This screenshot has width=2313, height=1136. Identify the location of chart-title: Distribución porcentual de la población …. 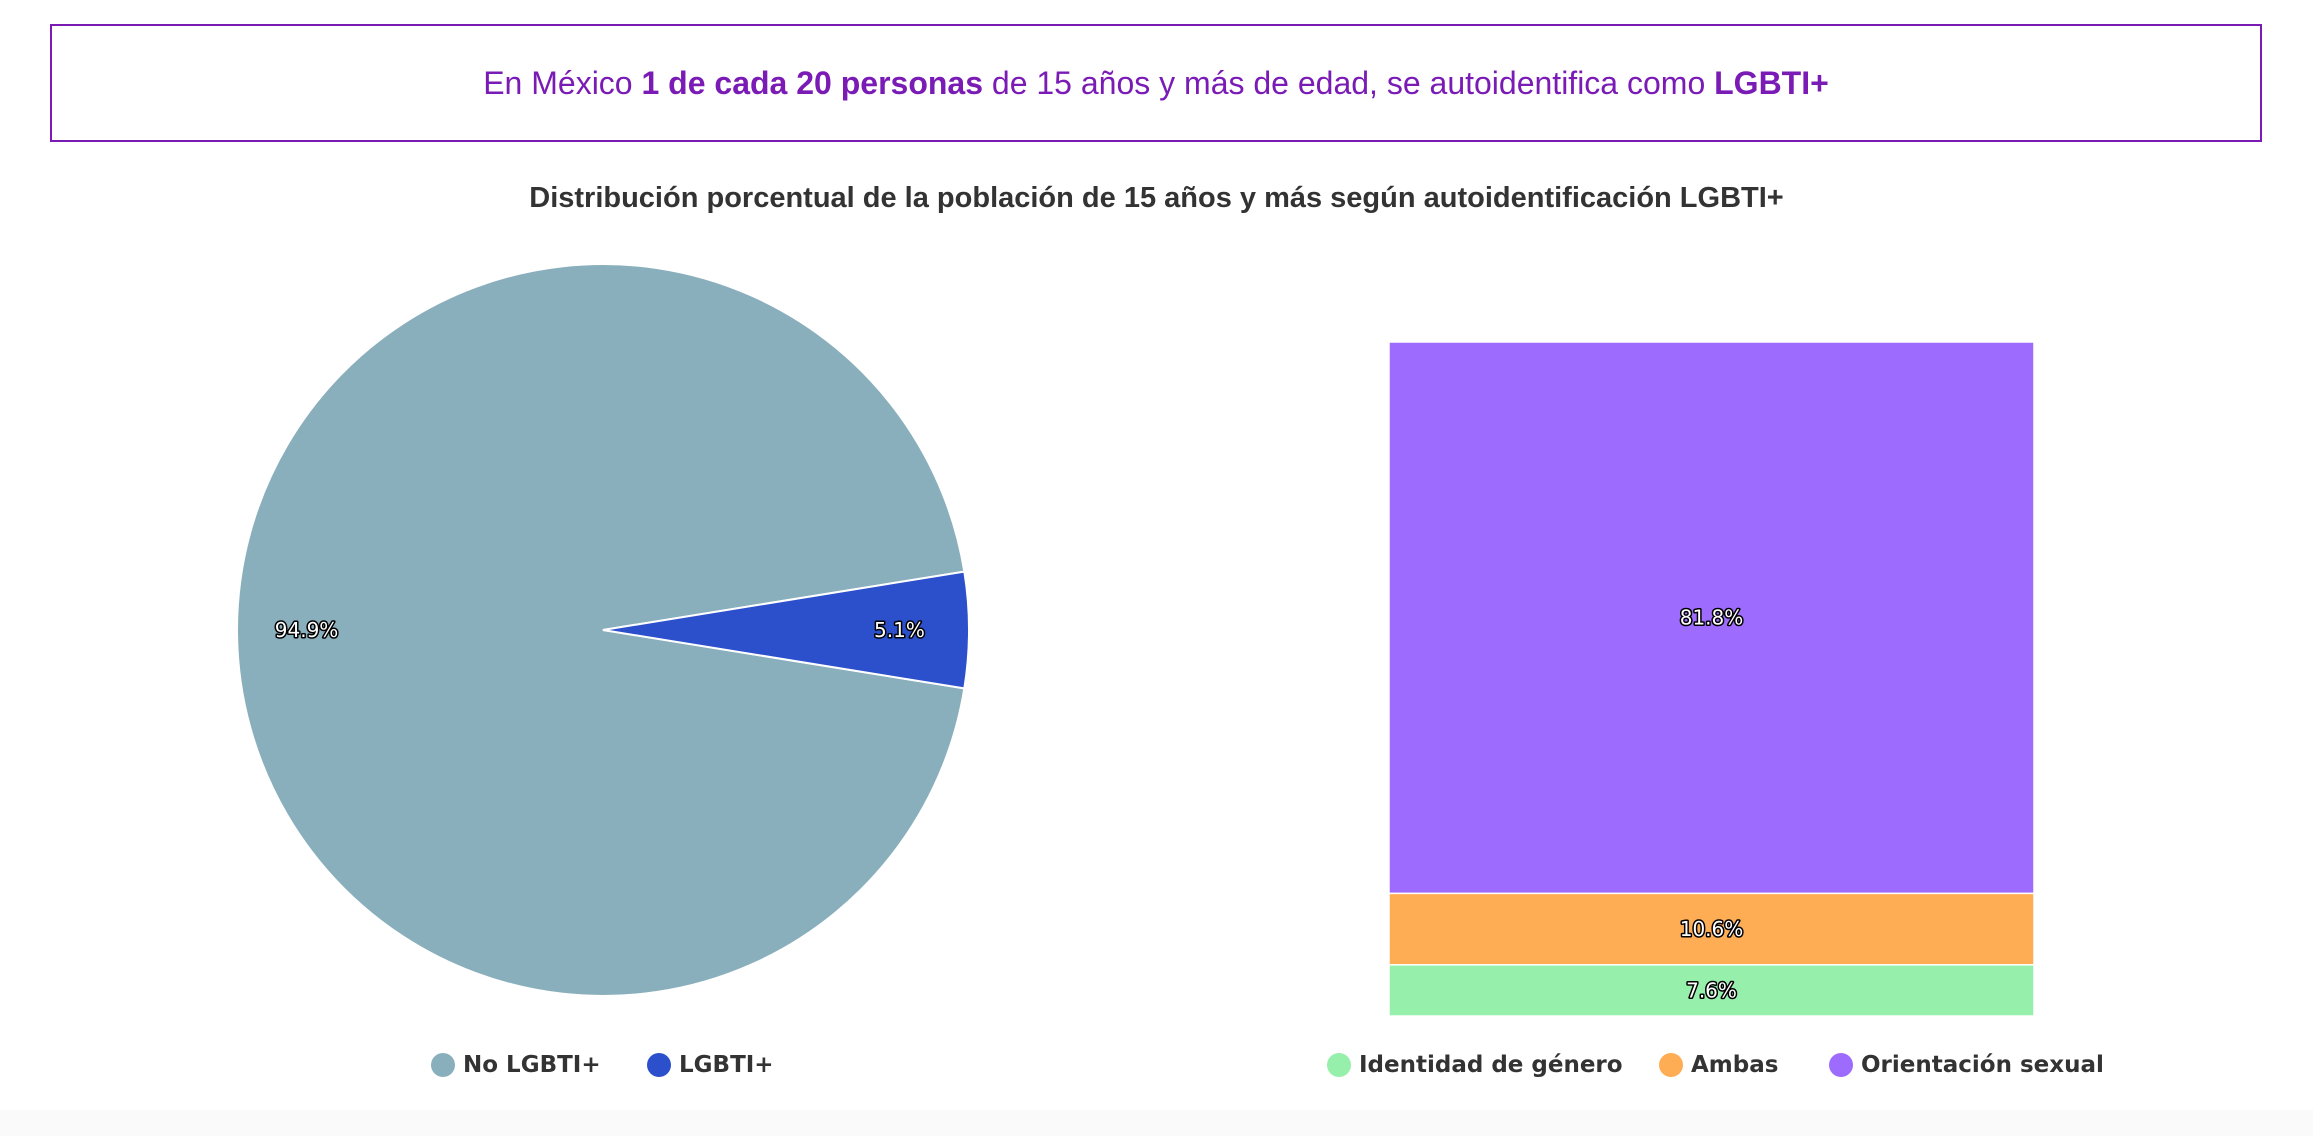
(1156, 198).